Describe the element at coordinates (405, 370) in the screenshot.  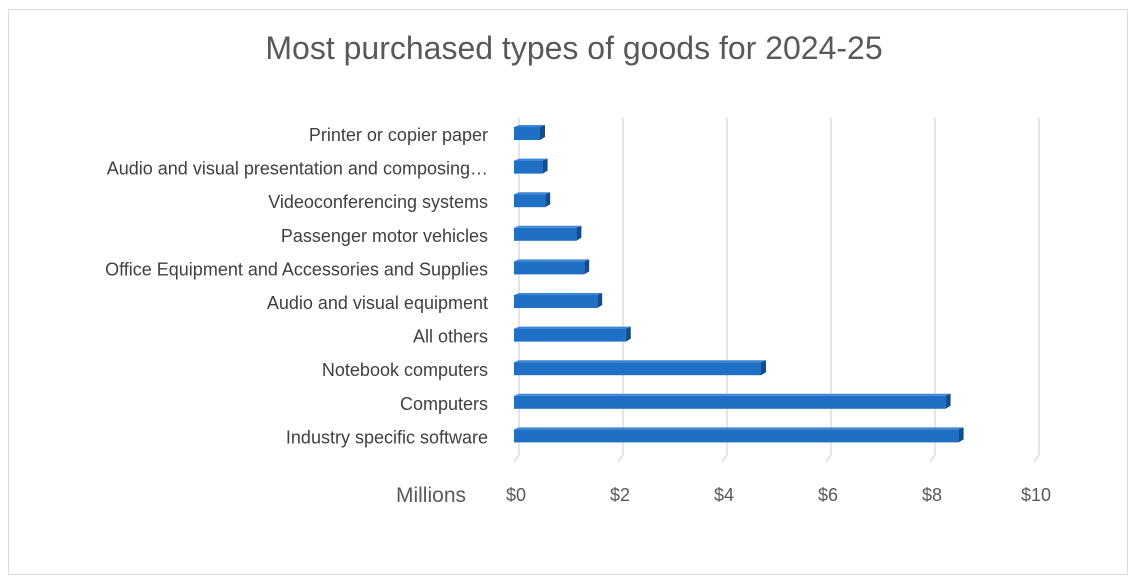
I see `category-label: Notebook computers` at that location.